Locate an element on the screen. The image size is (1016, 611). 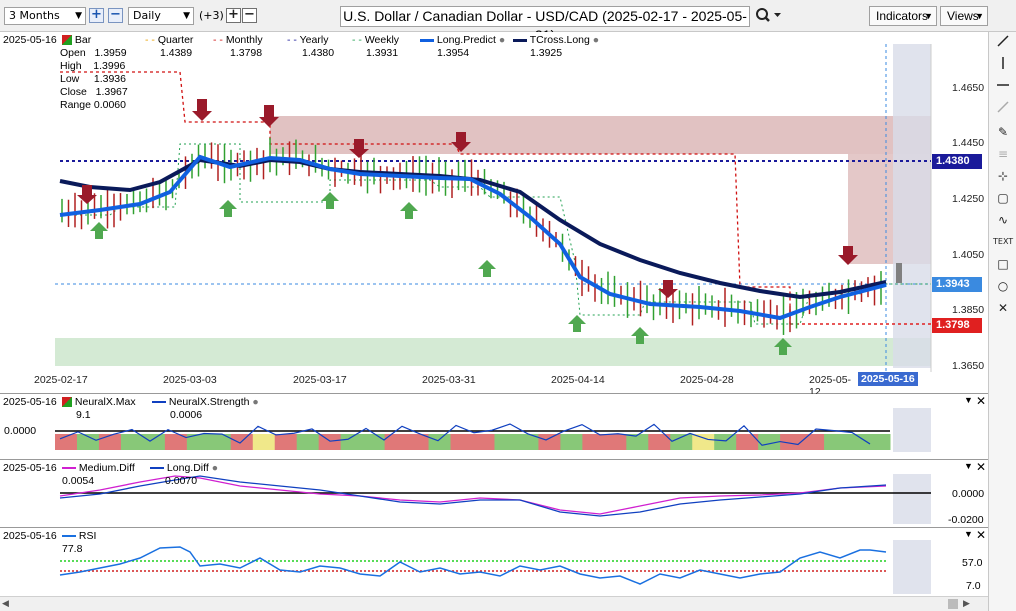
neuralx-max-value: 9.1 is located at coordinates (83, 415).